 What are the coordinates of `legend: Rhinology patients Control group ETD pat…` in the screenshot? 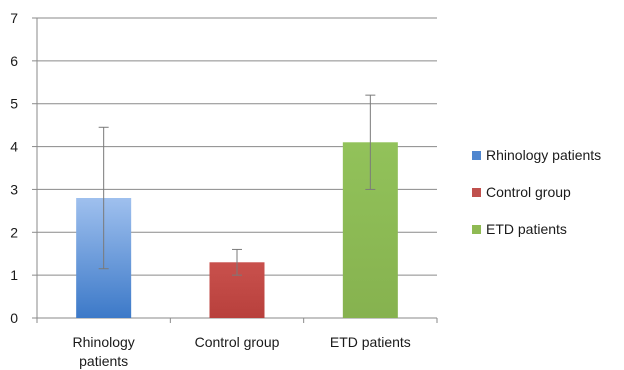 It's located at (536, 201).